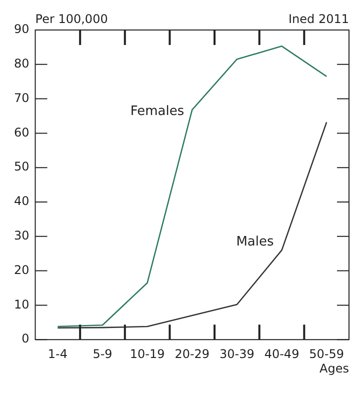  Describe the element at coordinates (22, 167) in the screenshot. I see `y-tick-label: 50` at that location.